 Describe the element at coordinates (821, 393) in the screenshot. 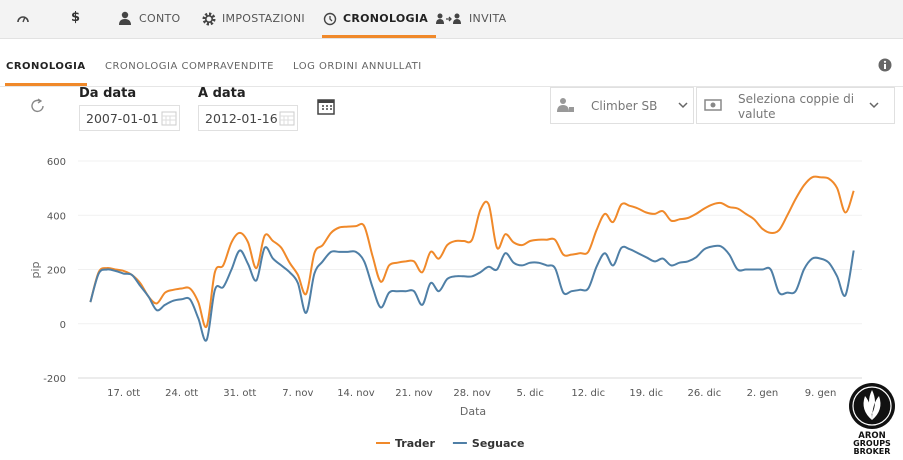

I see `x-tick-label: 9. gen` at that location.